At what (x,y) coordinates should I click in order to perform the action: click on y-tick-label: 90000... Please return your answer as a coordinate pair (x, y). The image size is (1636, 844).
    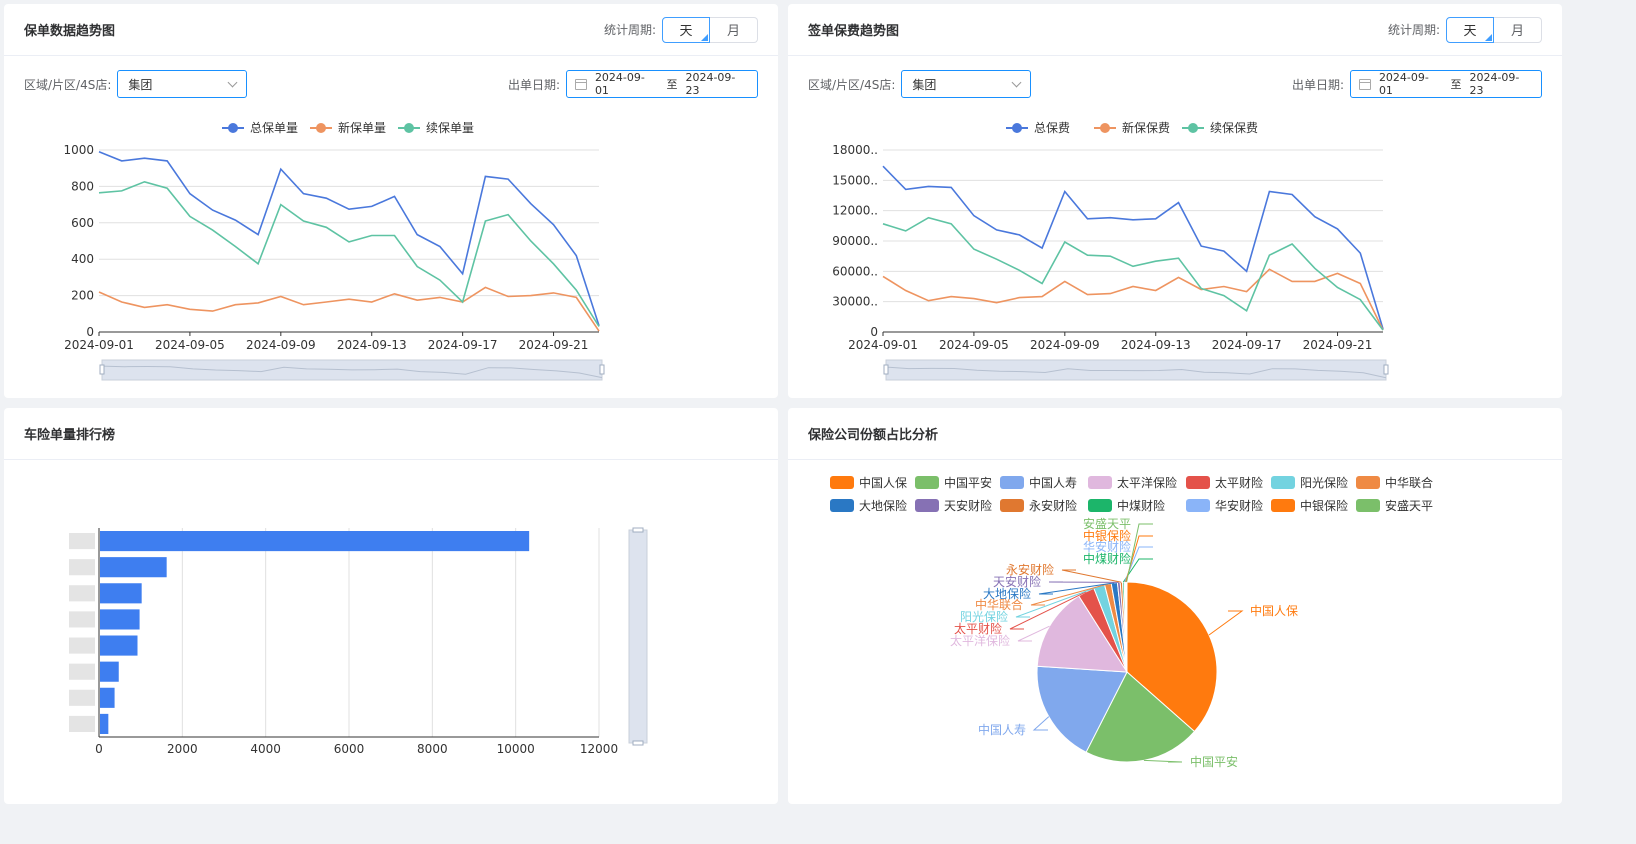
    Looking at the image, I should click on (855, 241).